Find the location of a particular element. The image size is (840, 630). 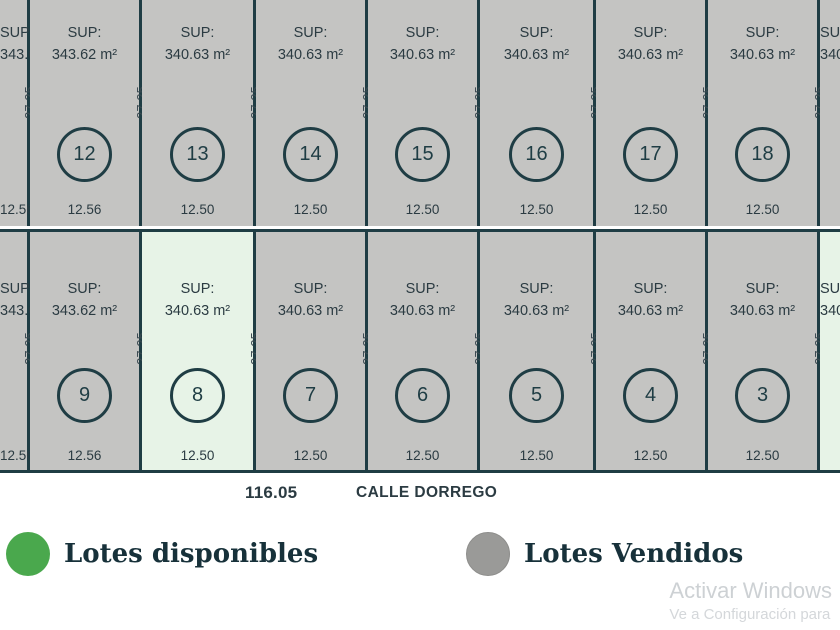

lot-number-badge-18: 18 is located at coordinates (762, 154).